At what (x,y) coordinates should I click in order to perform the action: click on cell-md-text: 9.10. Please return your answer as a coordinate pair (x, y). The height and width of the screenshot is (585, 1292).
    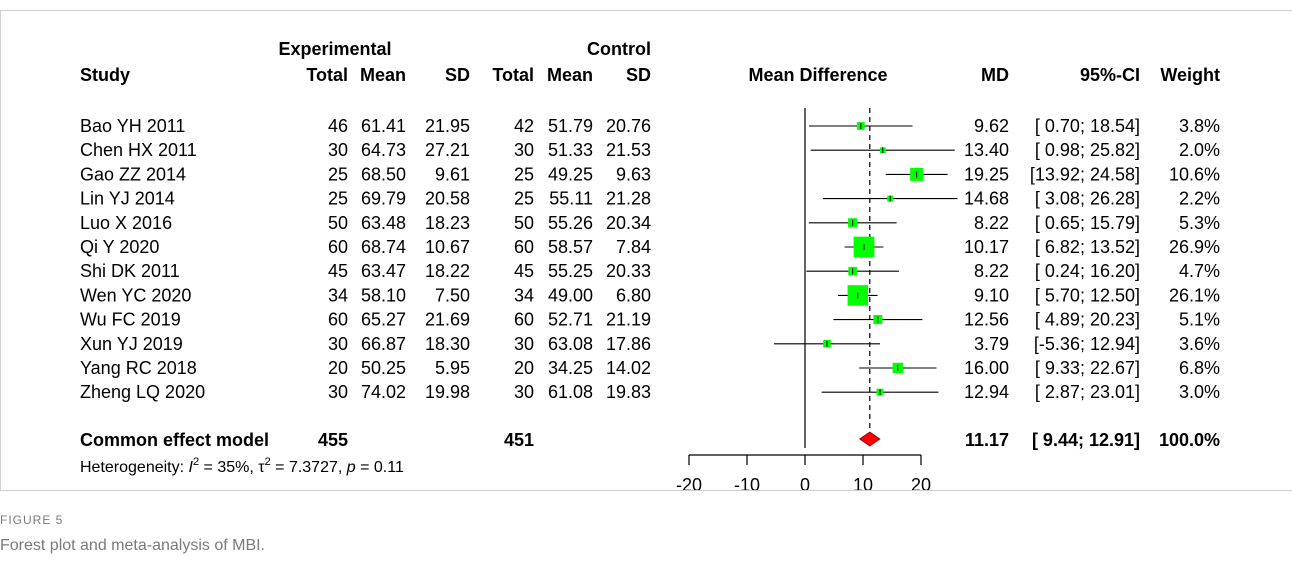
    Looking at the image, I should click on (991, 295).